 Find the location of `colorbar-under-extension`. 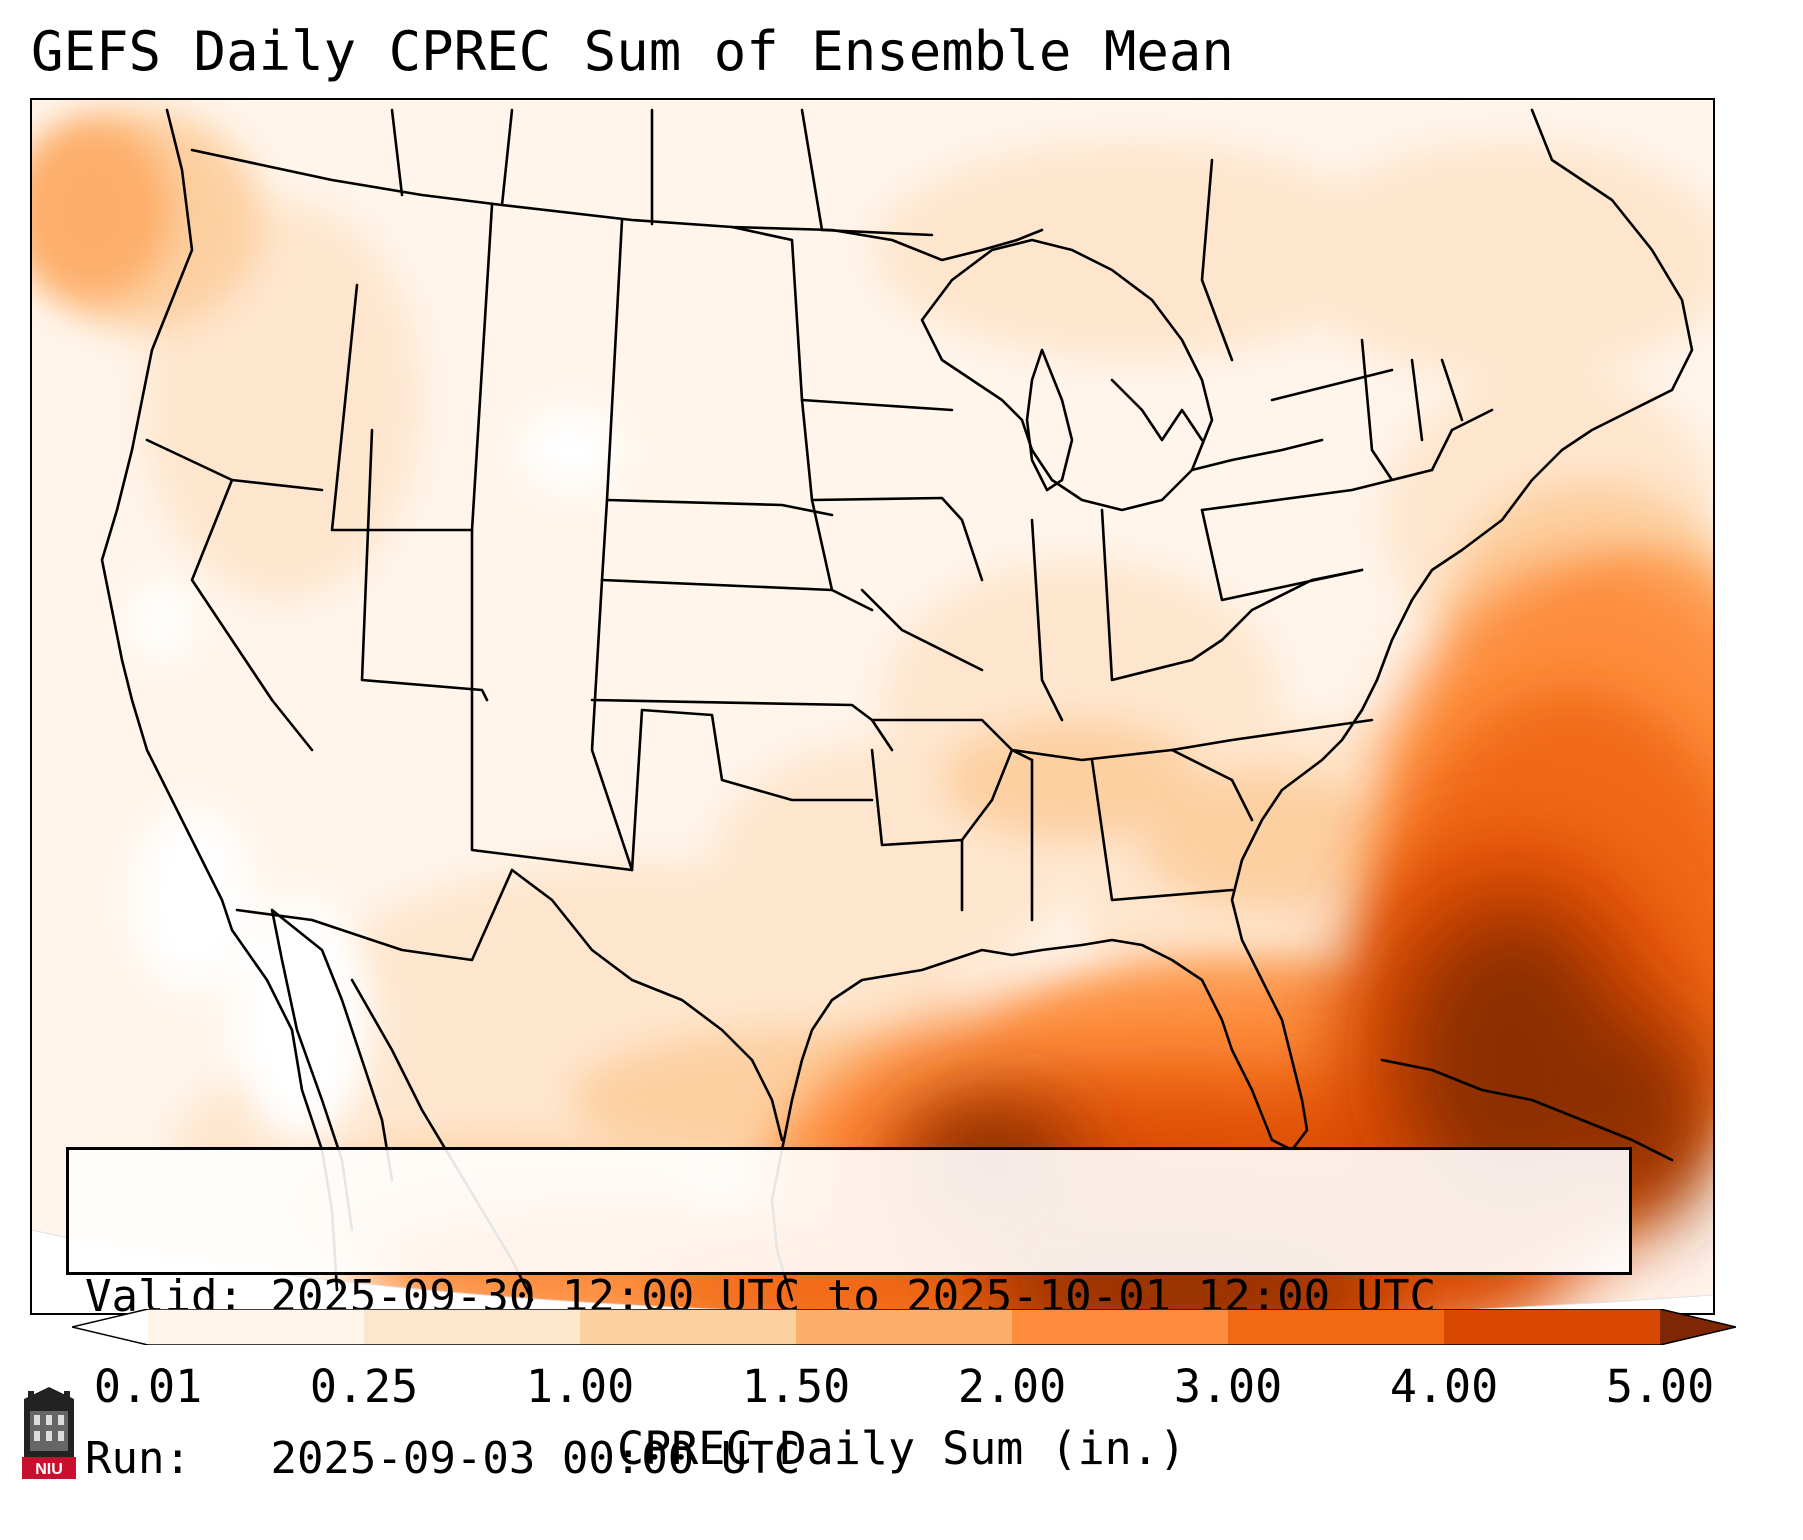

colorbar-under-extension is located at coordinates (110, 1327).